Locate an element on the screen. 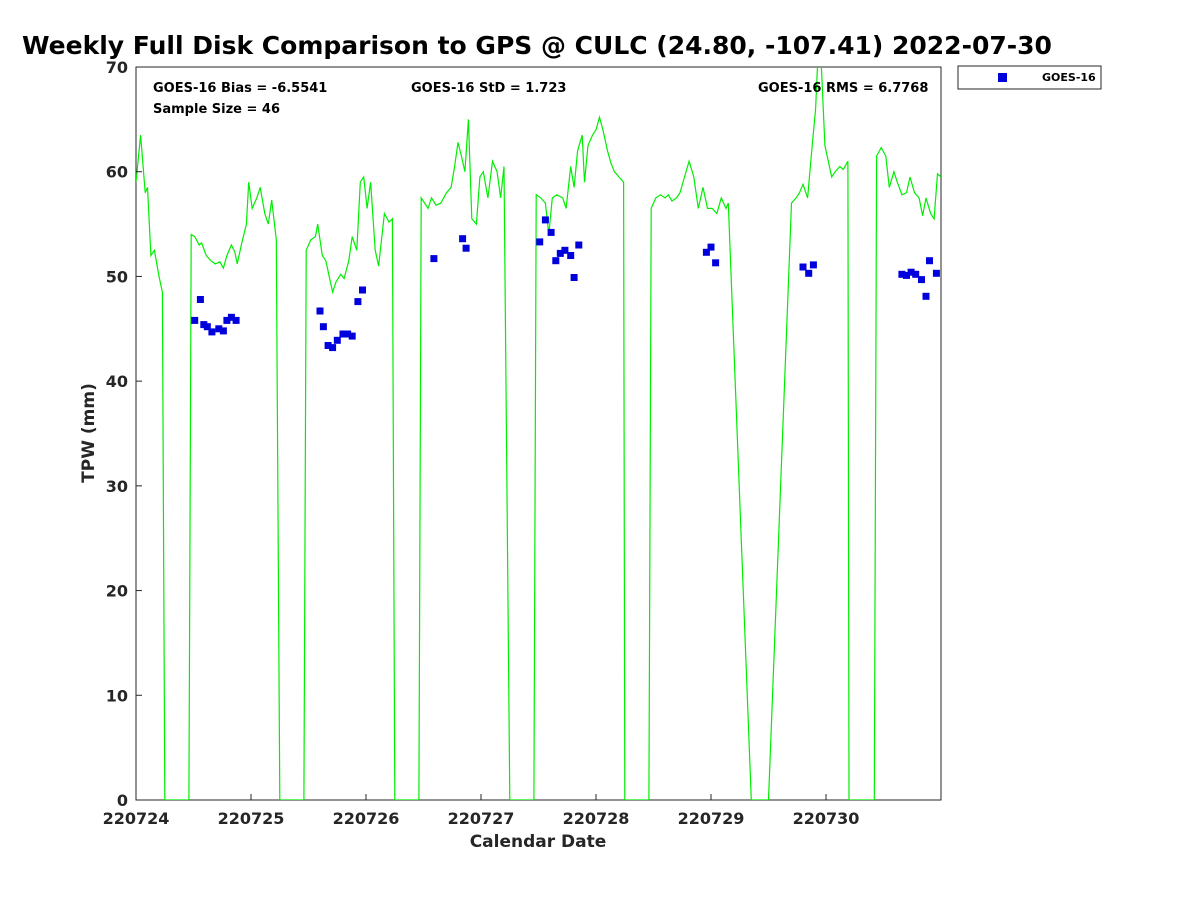 The height and width of the screenshot is (900, 1200). x-axis-label: Calendar Date is located at coordinates (538, 842).